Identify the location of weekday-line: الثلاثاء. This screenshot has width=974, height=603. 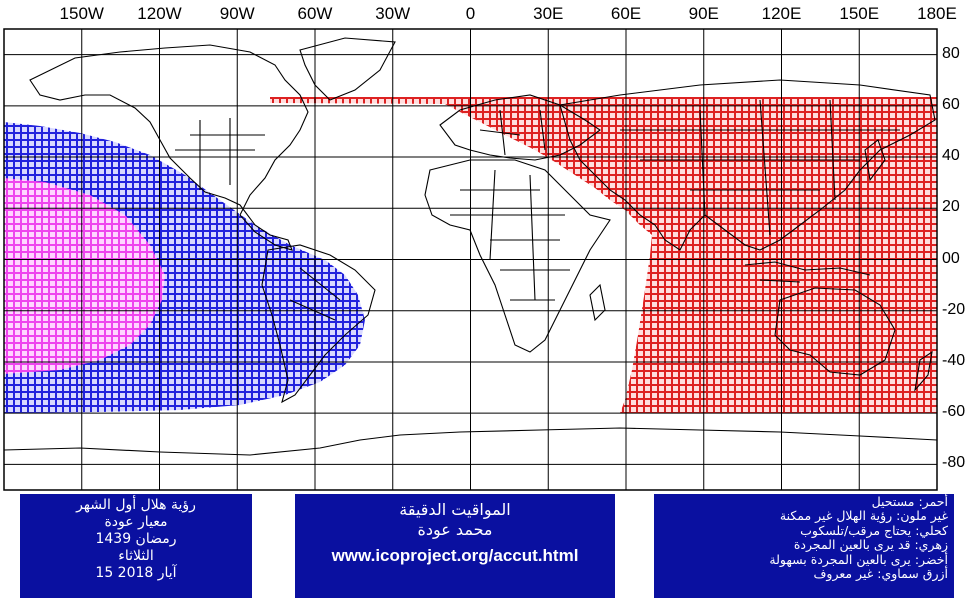
(136, 556).